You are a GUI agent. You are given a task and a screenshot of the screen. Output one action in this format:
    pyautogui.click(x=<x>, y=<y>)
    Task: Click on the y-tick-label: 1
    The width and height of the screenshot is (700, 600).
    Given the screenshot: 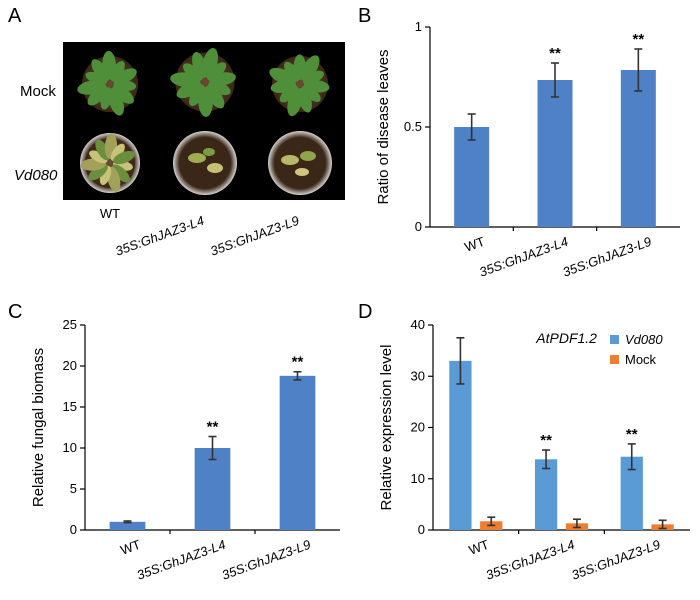 What is the action you would take?
    pyautogui.click(x=418, y=26)
    